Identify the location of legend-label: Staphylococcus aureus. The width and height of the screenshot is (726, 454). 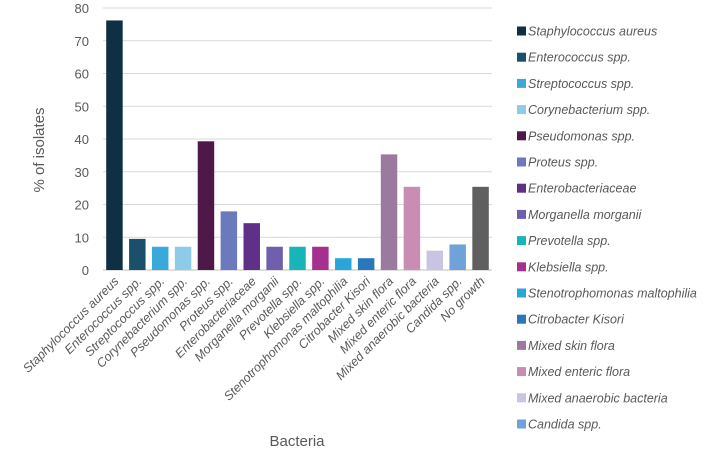
(592, 32).